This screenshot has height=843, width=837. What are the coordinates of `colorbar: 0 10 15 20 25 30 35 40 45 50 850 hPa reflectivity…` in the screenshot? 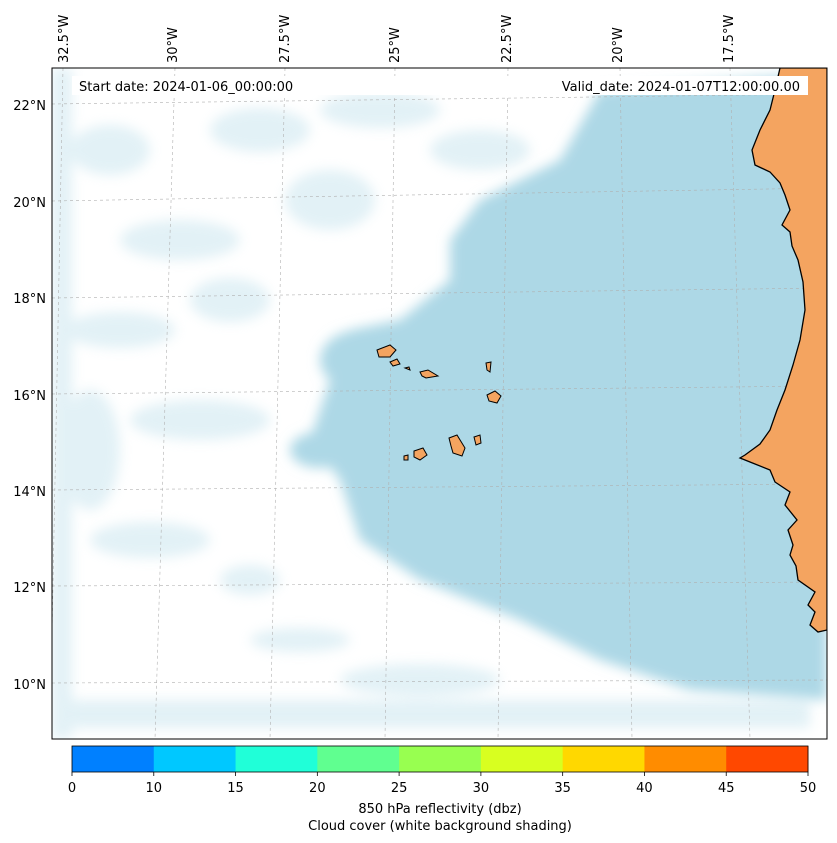 It's located at (442, 790).